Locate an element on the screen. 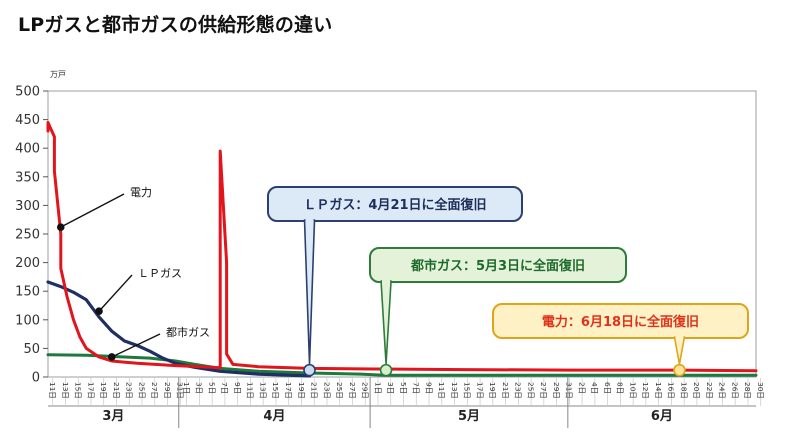  y-tick-label: 400 is located at coordinates (27, 149).